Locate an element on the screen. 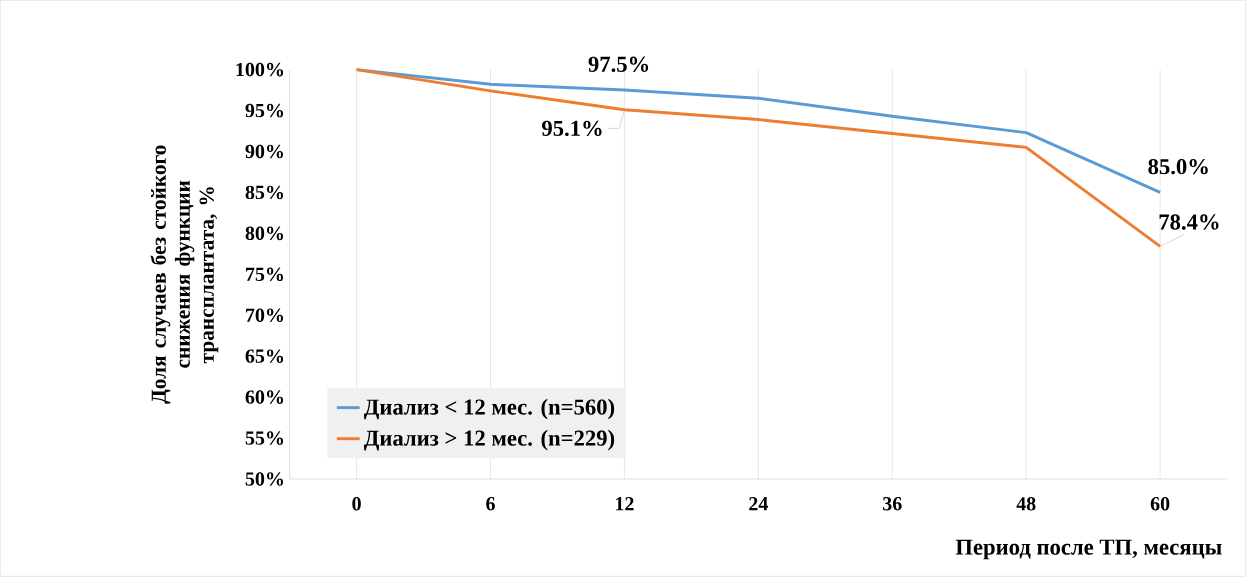  y-axis-title: Доля случаев без стойкого снижения функции трансплантата, % is located at coordinates (184, 274).